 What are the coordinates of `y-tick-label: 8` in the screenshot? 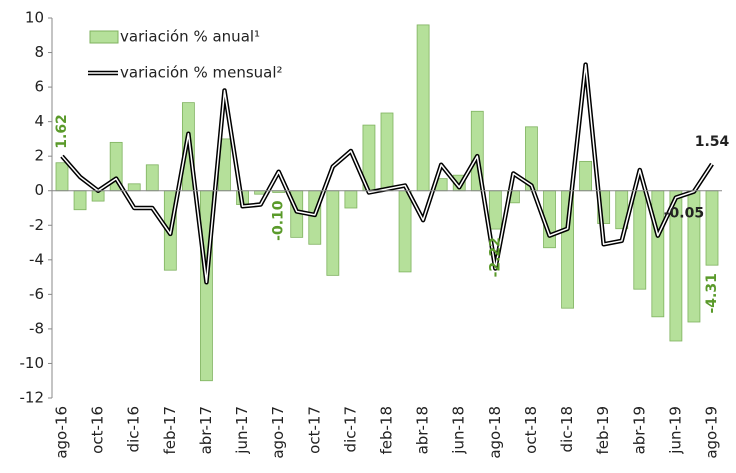 It's located at (39, 52).